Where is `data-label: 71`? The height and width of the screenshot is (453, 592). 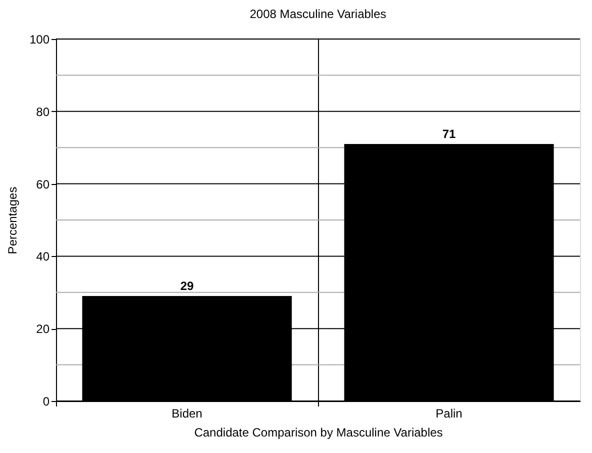 data-label: 71 is located at coordinates (449, 133).